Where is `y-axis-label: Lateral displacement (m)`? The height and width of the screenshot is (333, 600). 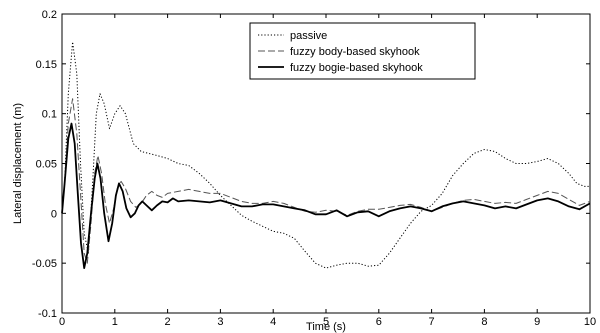
y-axis-label: Lateral displacement (m) is located at coordinates (18, 163).